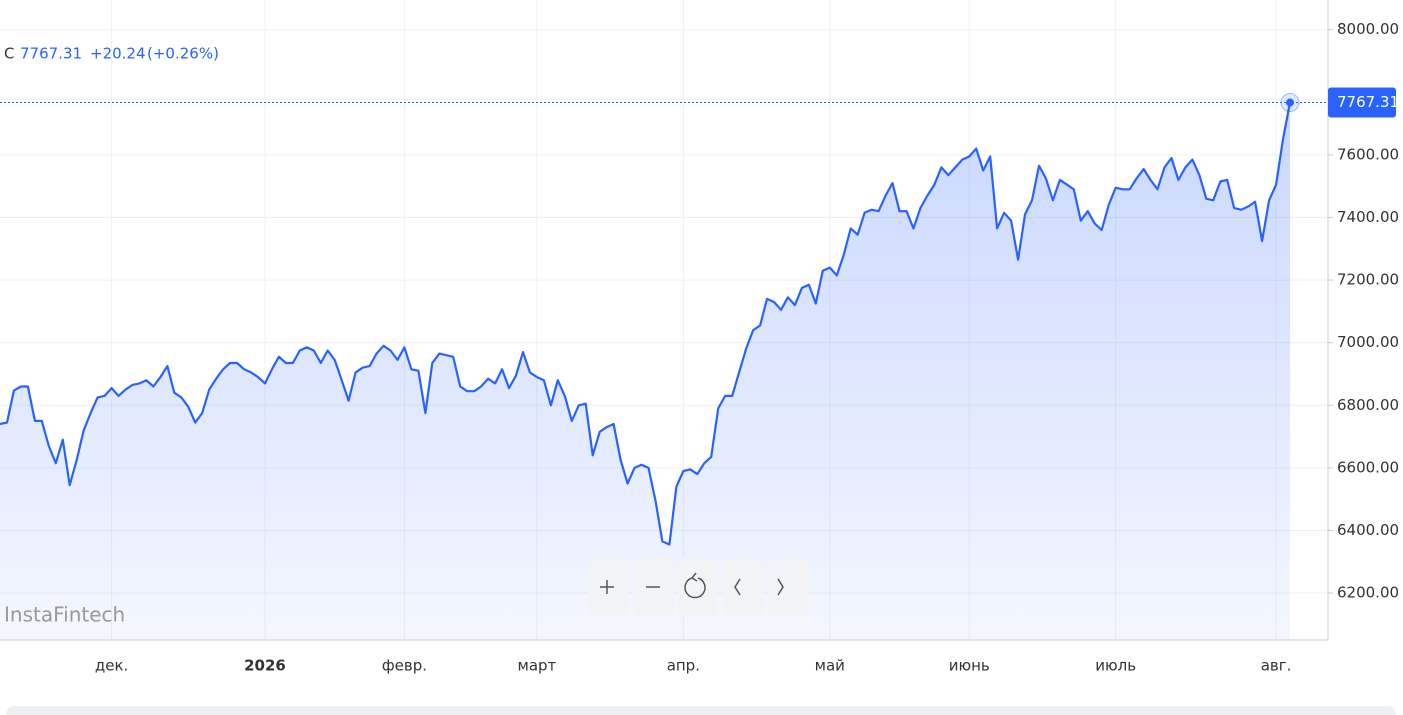 The image size is (1403, 715). Describe the element at coordinates (830, 666) in the screenshot. I see `x-tick-label: май` at that location.